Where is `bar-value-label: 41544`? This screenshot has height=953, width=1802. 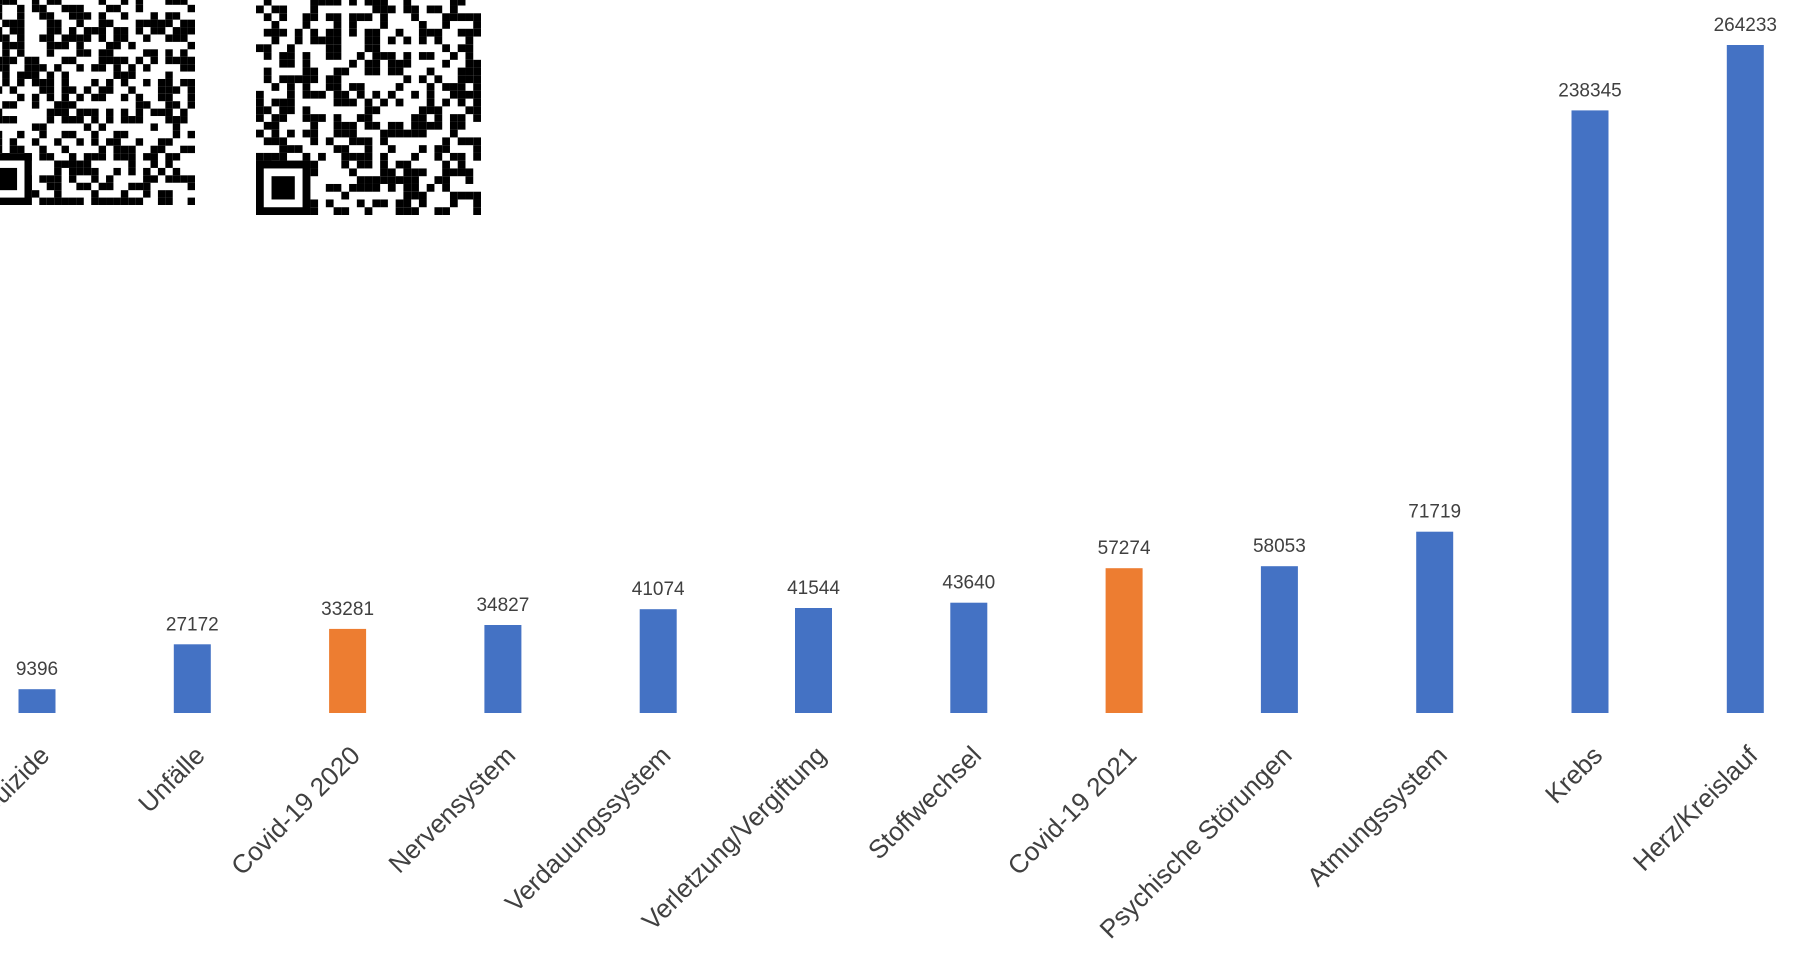
bar-value-label: 41544 is located at coordinates (813, 588).